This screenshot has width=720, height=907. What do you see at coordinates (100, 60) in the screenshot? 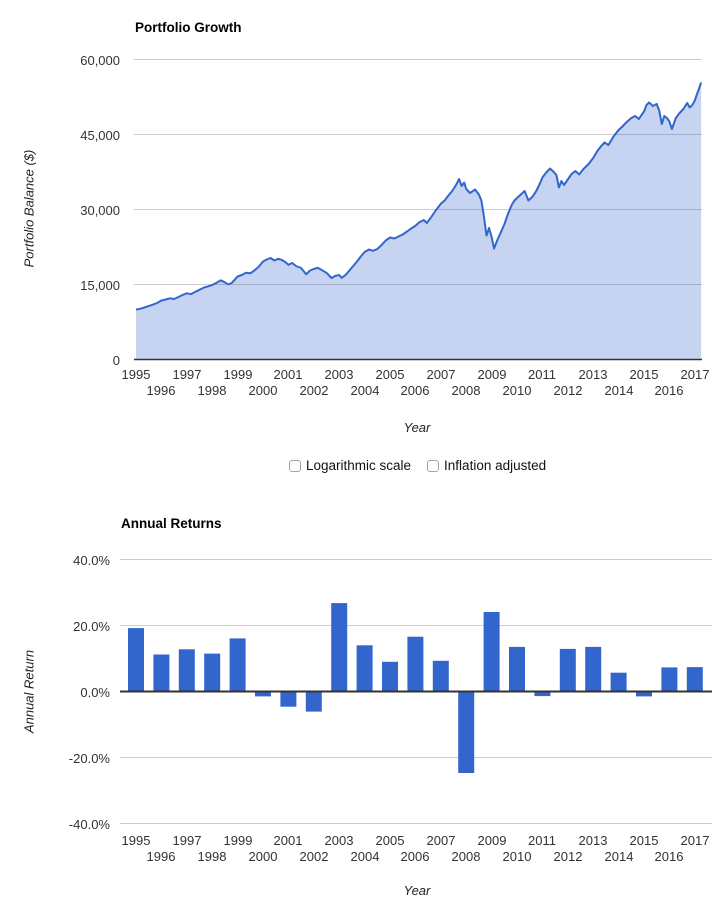
I see `growth-y-tick-label: 60,000` at bounding box center [100, 60].